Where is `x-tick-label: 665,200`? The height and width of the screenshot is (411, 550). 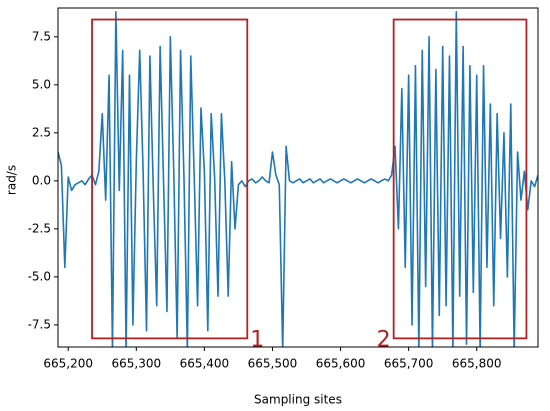
x-tick-label: 665,200 is located at coordinates (68, 364).